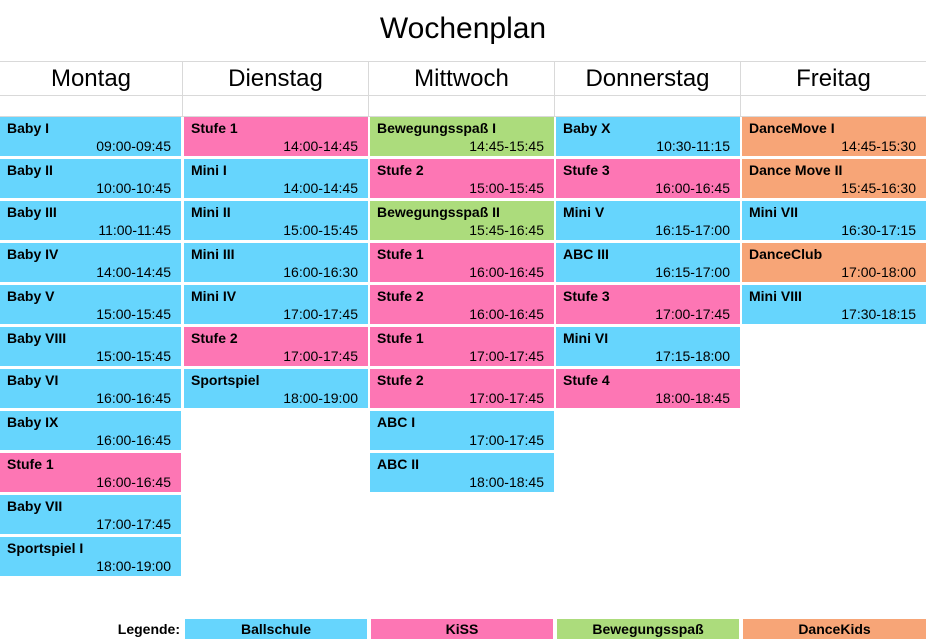  I want to click on schedule-slot: Baby IX 16:00-16:45, so click(90, 430).